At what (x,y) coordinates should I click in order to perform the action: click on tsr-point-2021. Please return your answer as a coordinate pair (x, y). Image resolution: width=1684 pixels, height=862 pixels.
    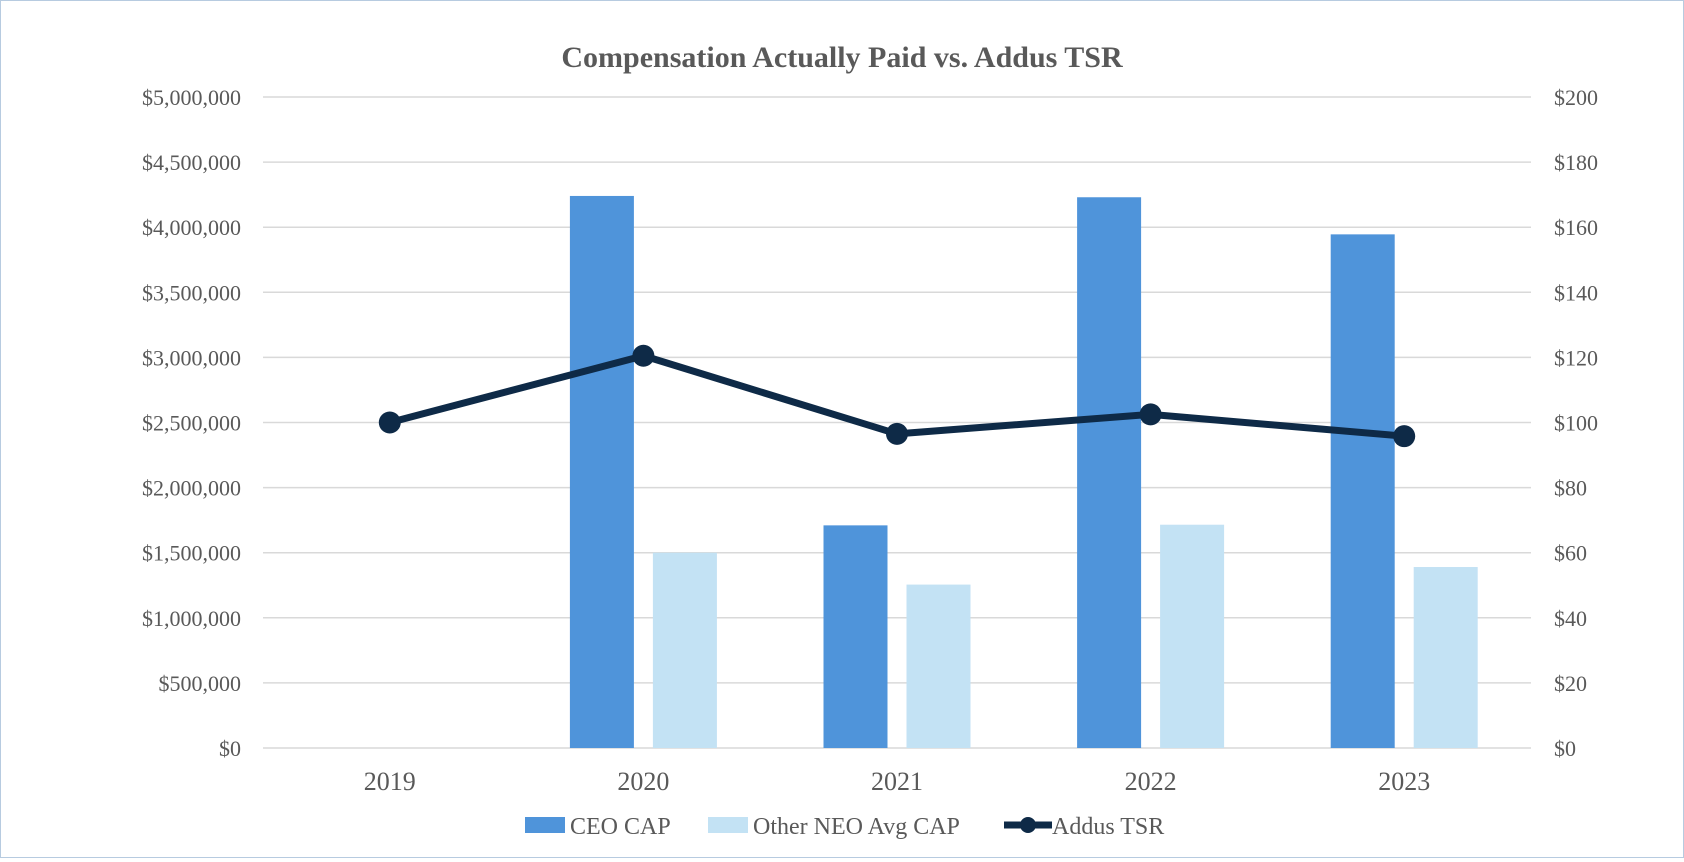
    Looking at the image, I should click on (897, 433).